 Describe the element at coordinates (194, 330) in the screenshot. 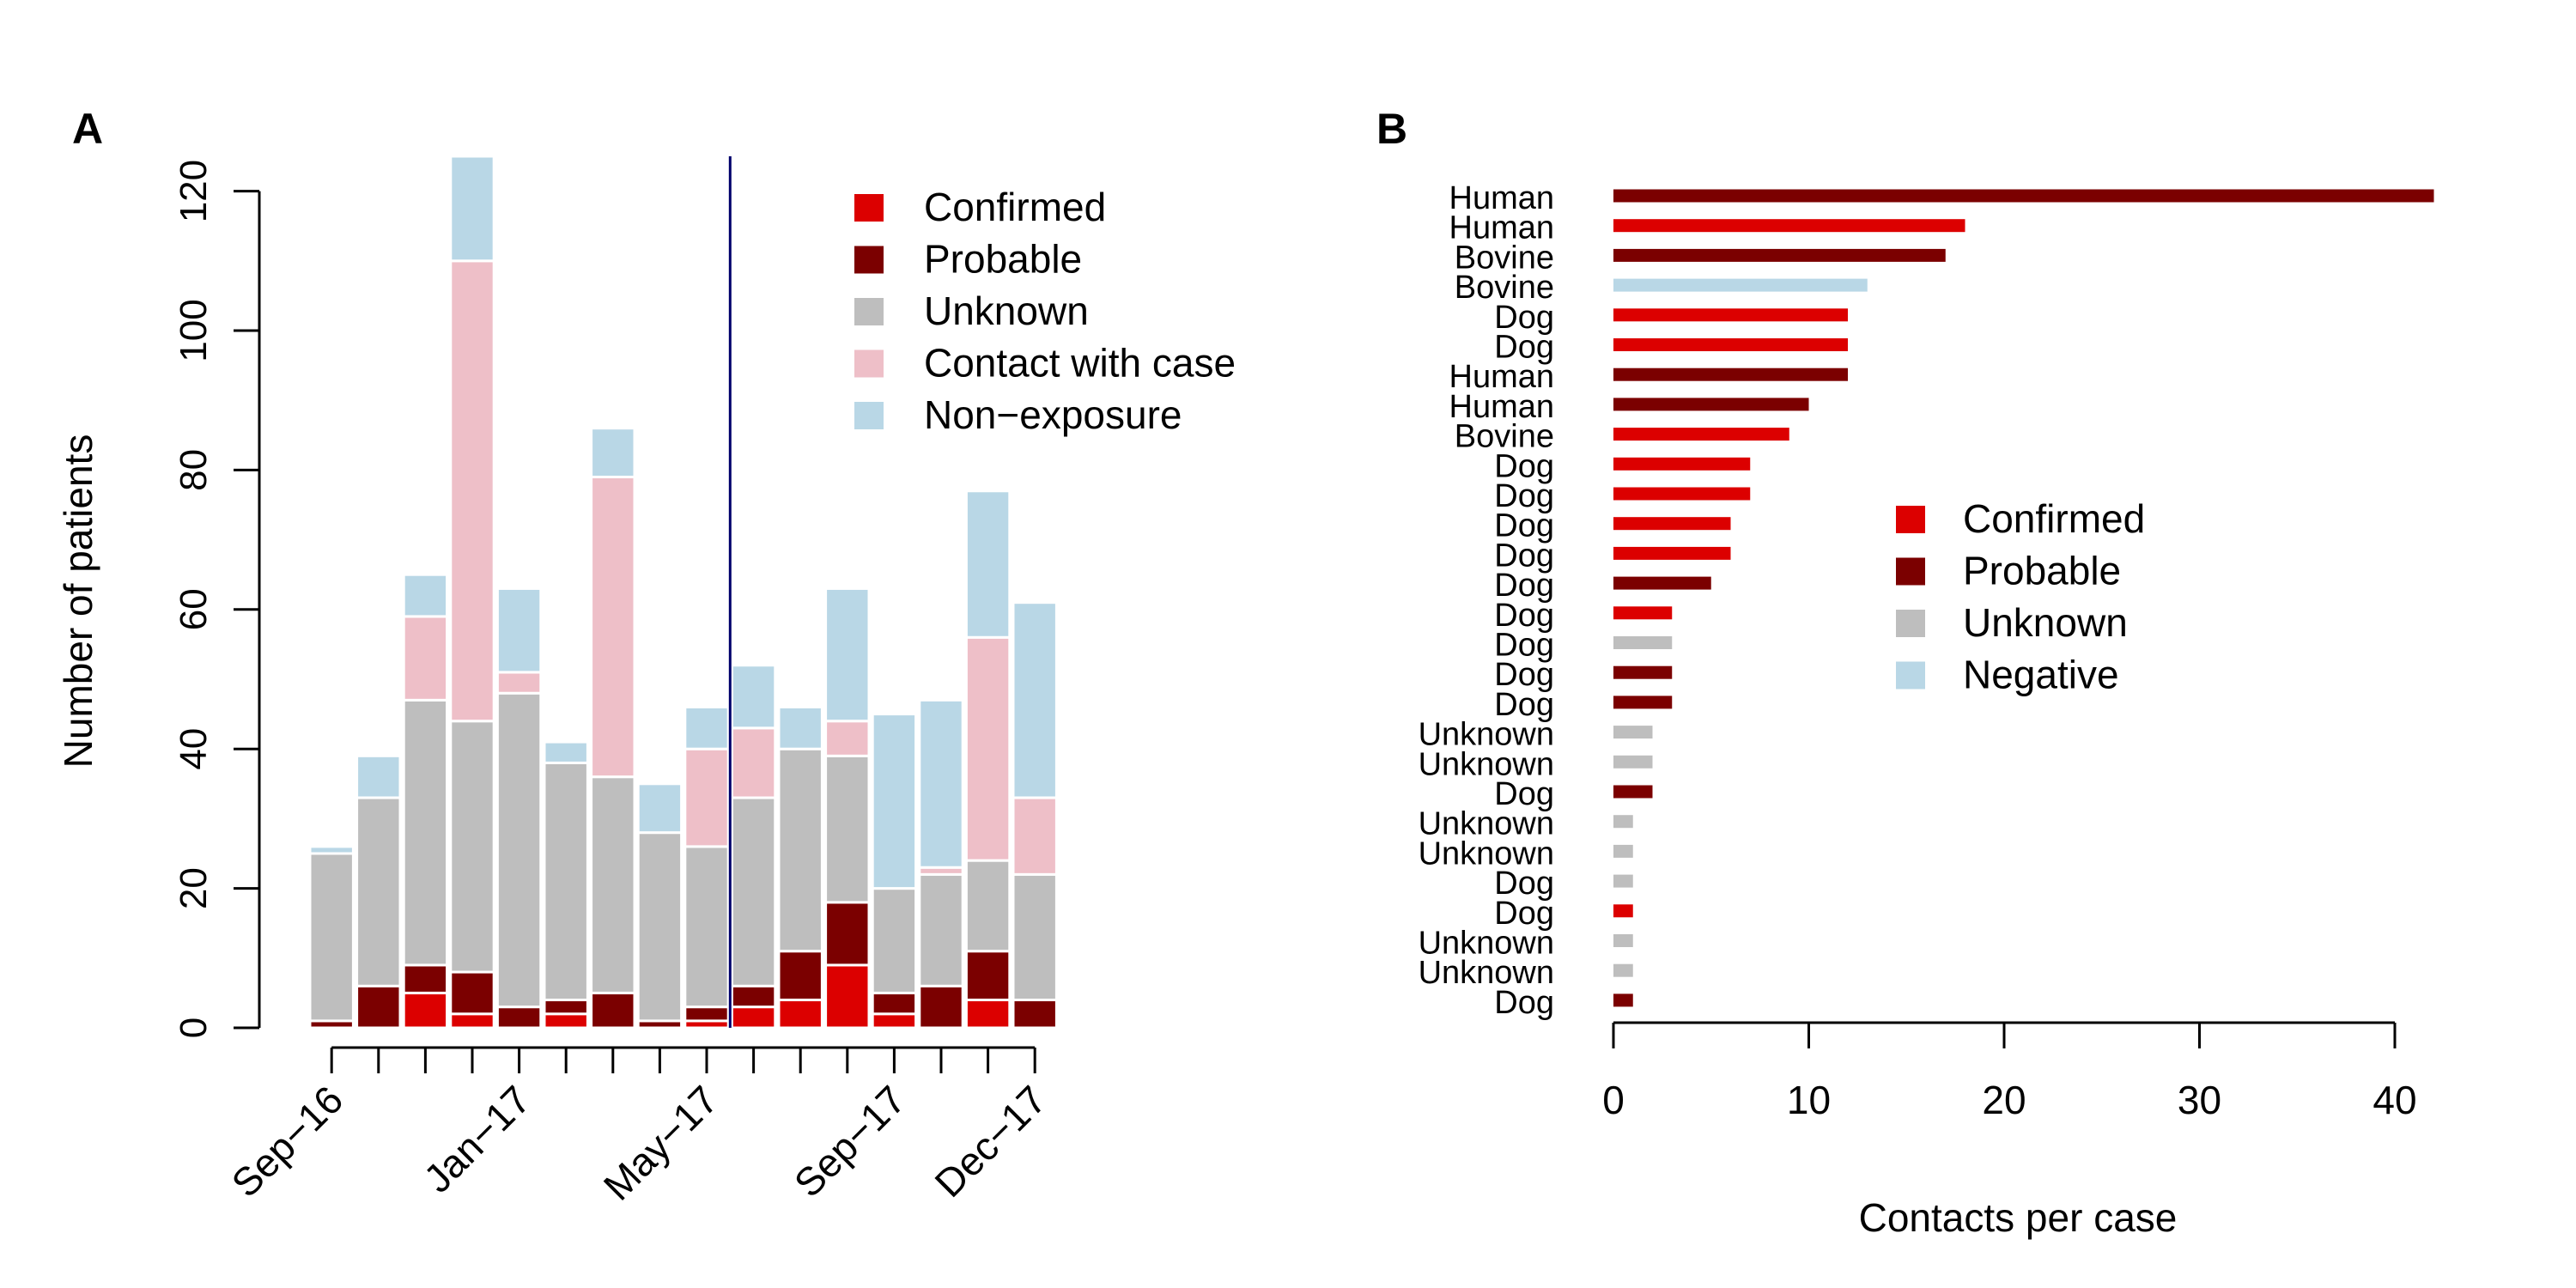

I see `y-tick-label: 100` at that location.